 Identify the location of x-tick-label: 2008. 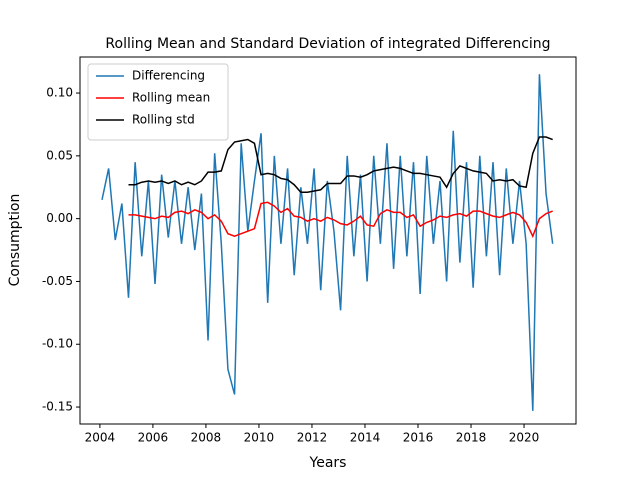
(206, 438).